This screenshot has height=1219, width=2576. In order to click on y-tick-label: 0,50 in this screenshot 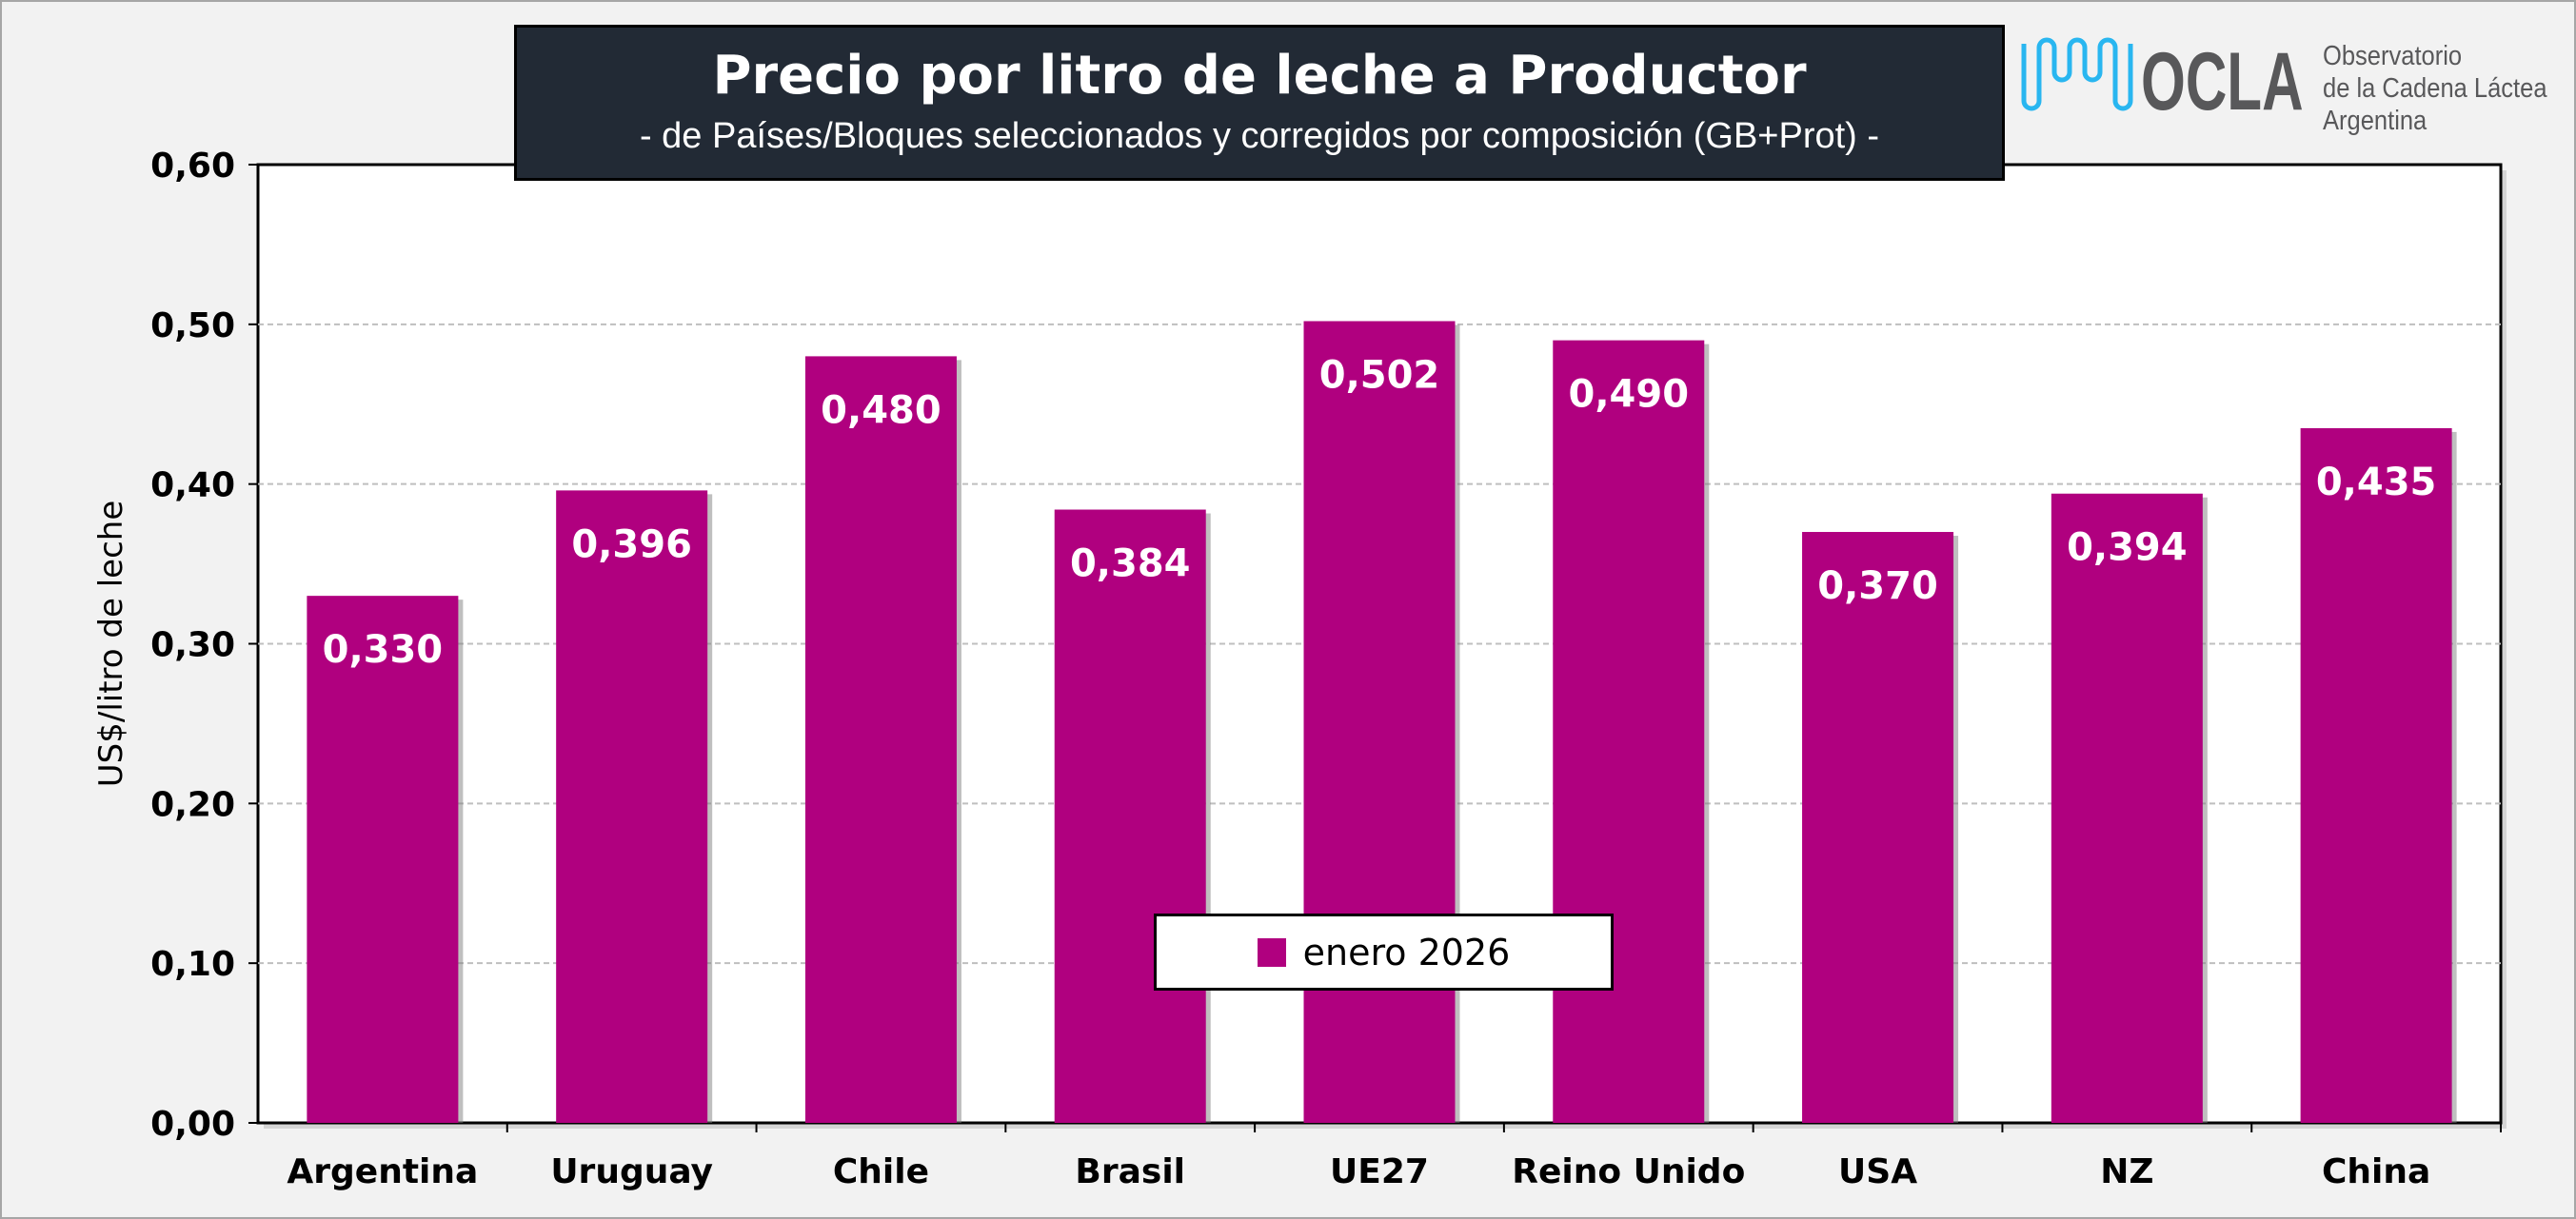, I will do `click(192, 325)`.